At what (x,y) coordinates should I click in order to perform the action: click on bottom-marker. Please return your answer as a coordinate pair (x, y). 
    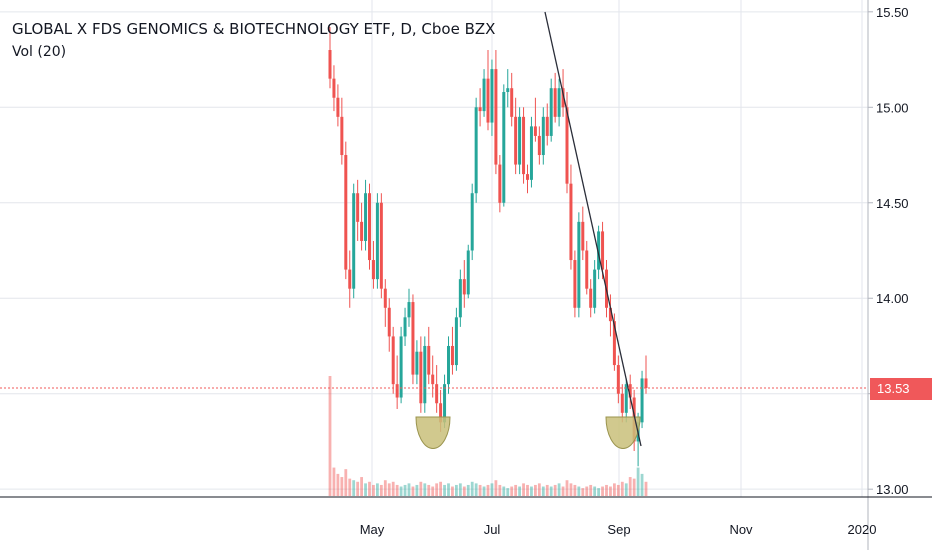
    Looking at the image, I should click on (623, 432).